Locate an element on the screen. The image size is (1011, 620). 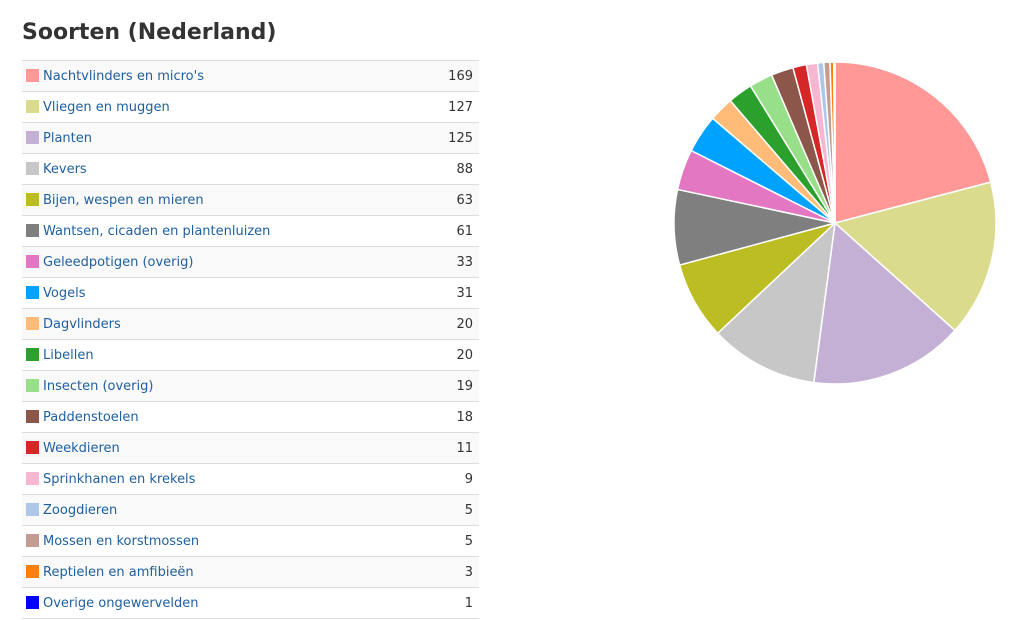
species-group-link: Sprinkhanen en krekels is located at coordinates (119, 479).